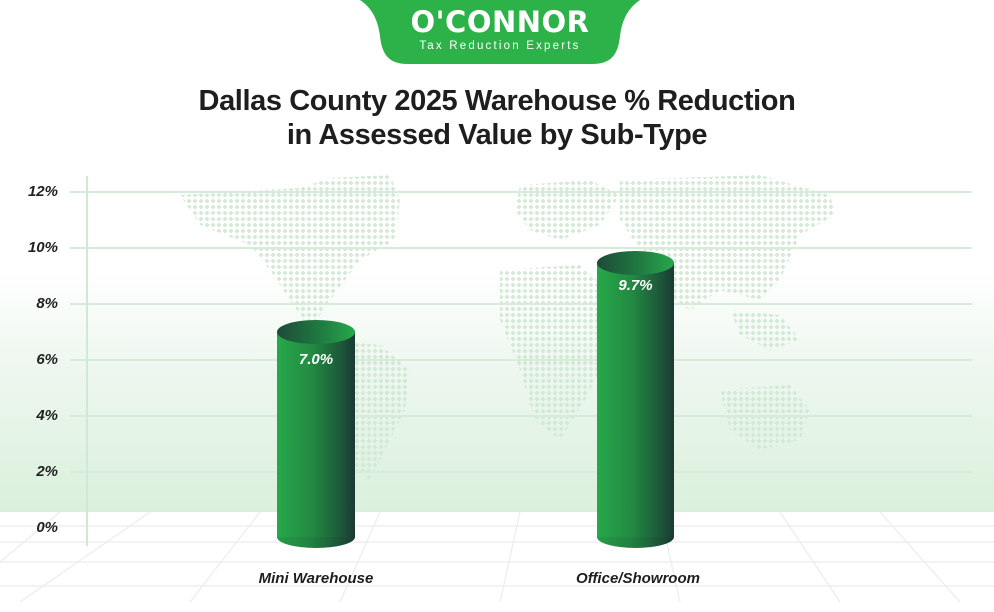 This screenshot has width=994, height=612. Describe the element at coordinates (47, 303) in the screenshot. I see `y-tick-label: 8%` at that location.